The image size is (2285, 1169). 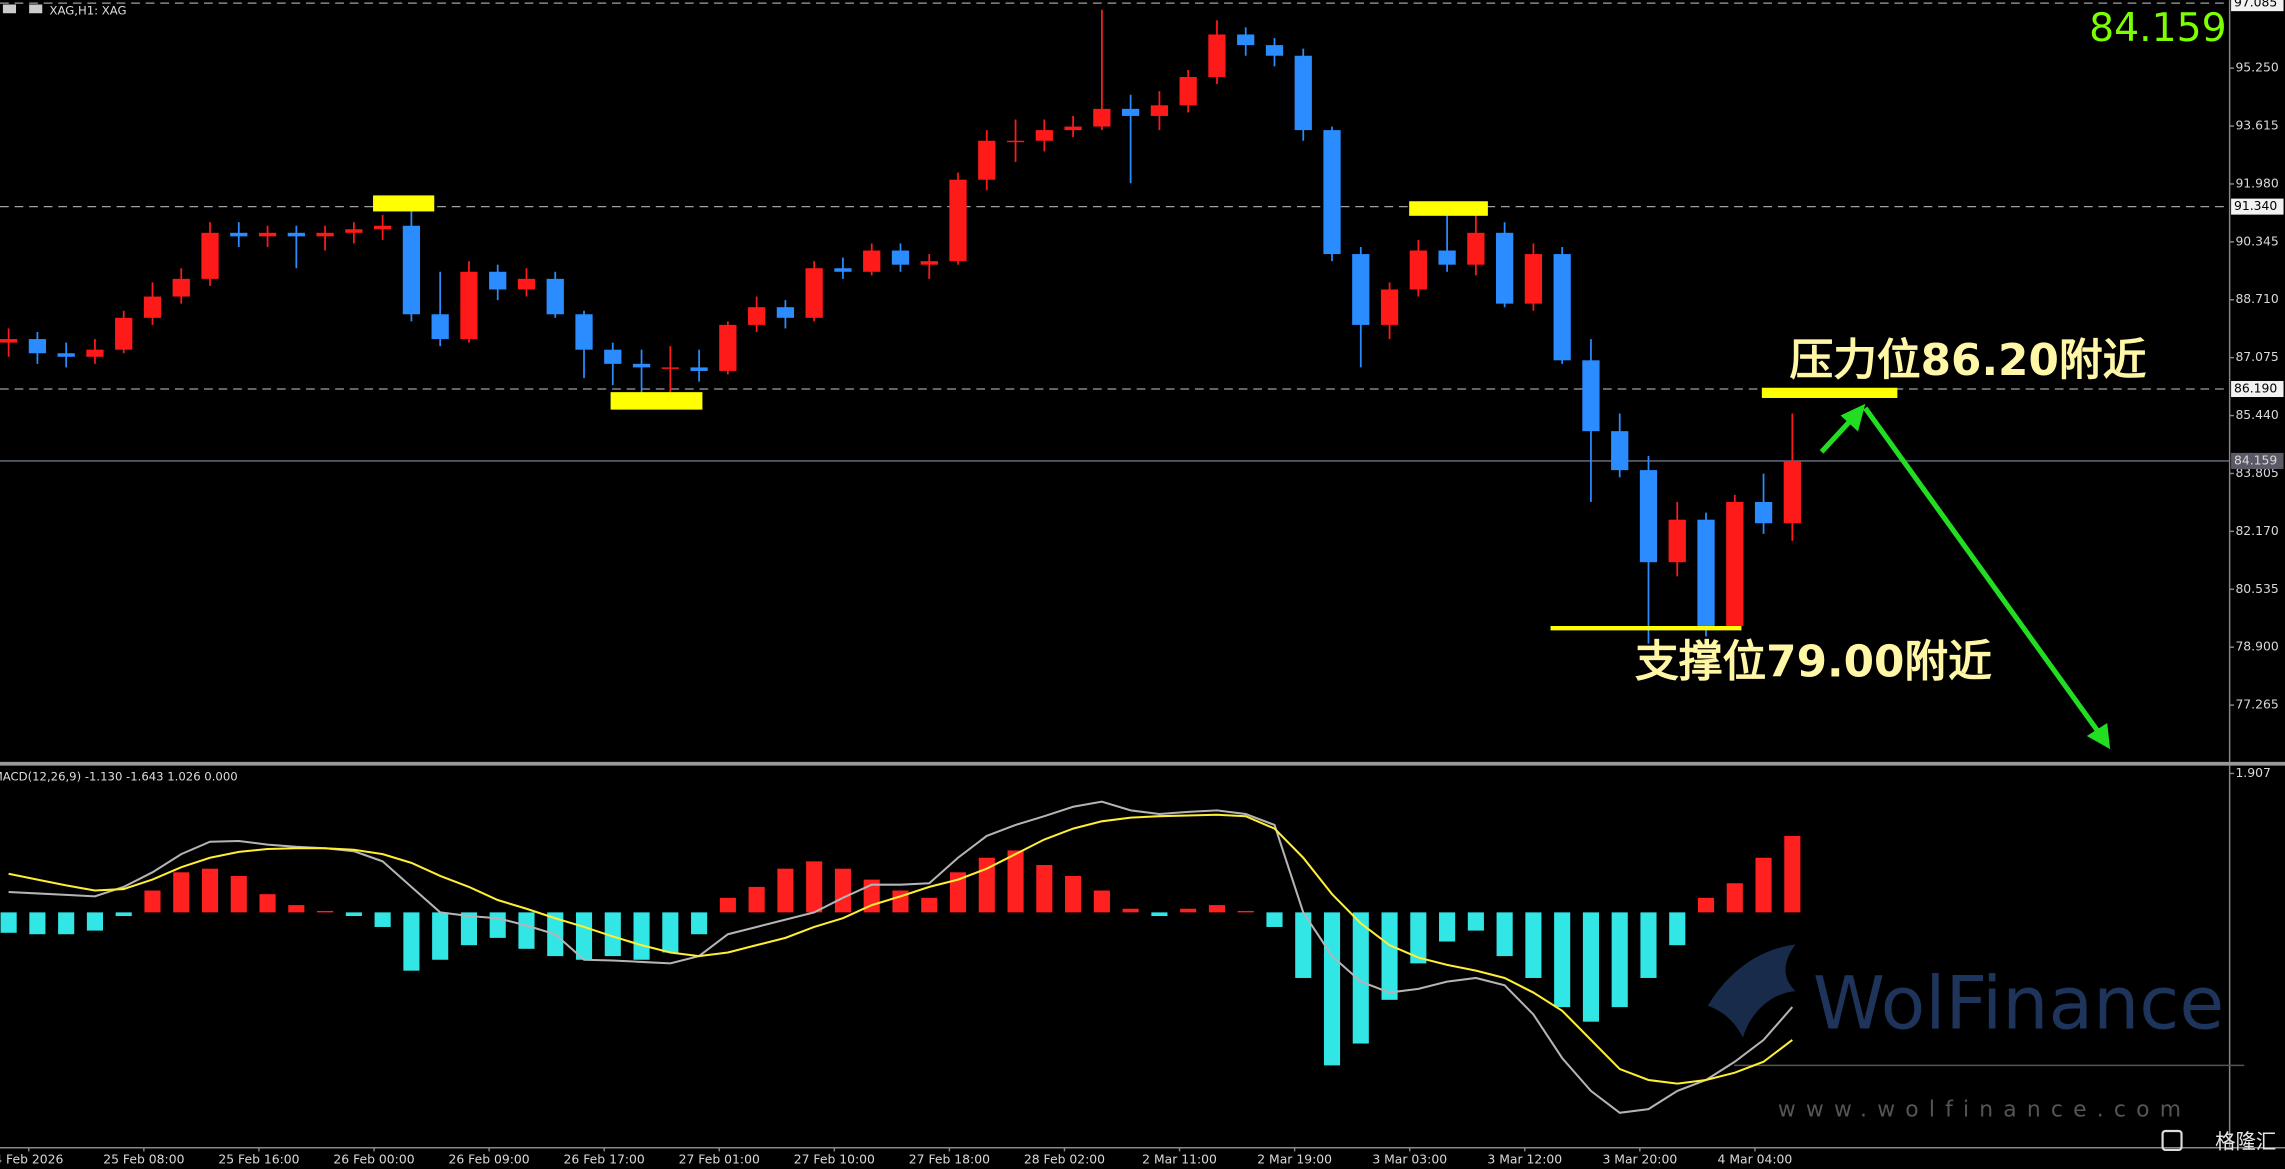 What do you see at coordinates (2256, 183) in the screenshot?
I see `y-tick-label: 91.980` at bounding box center [2256, 183].